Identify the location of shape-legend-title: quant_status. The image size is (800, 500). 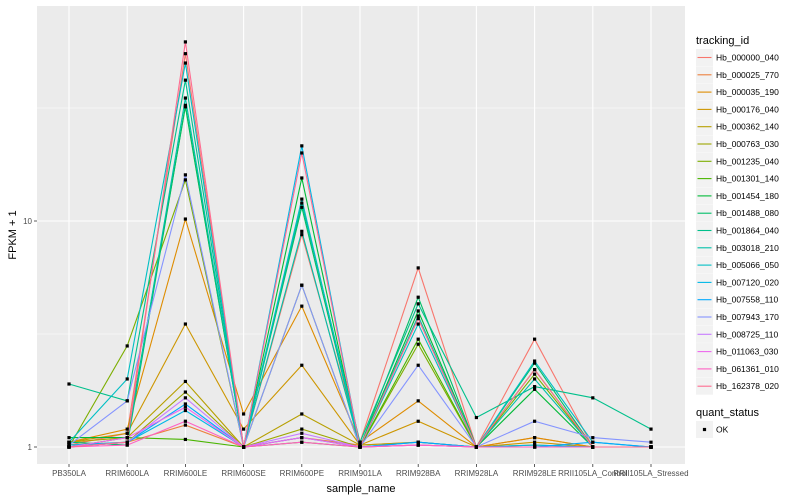
(727, 413).